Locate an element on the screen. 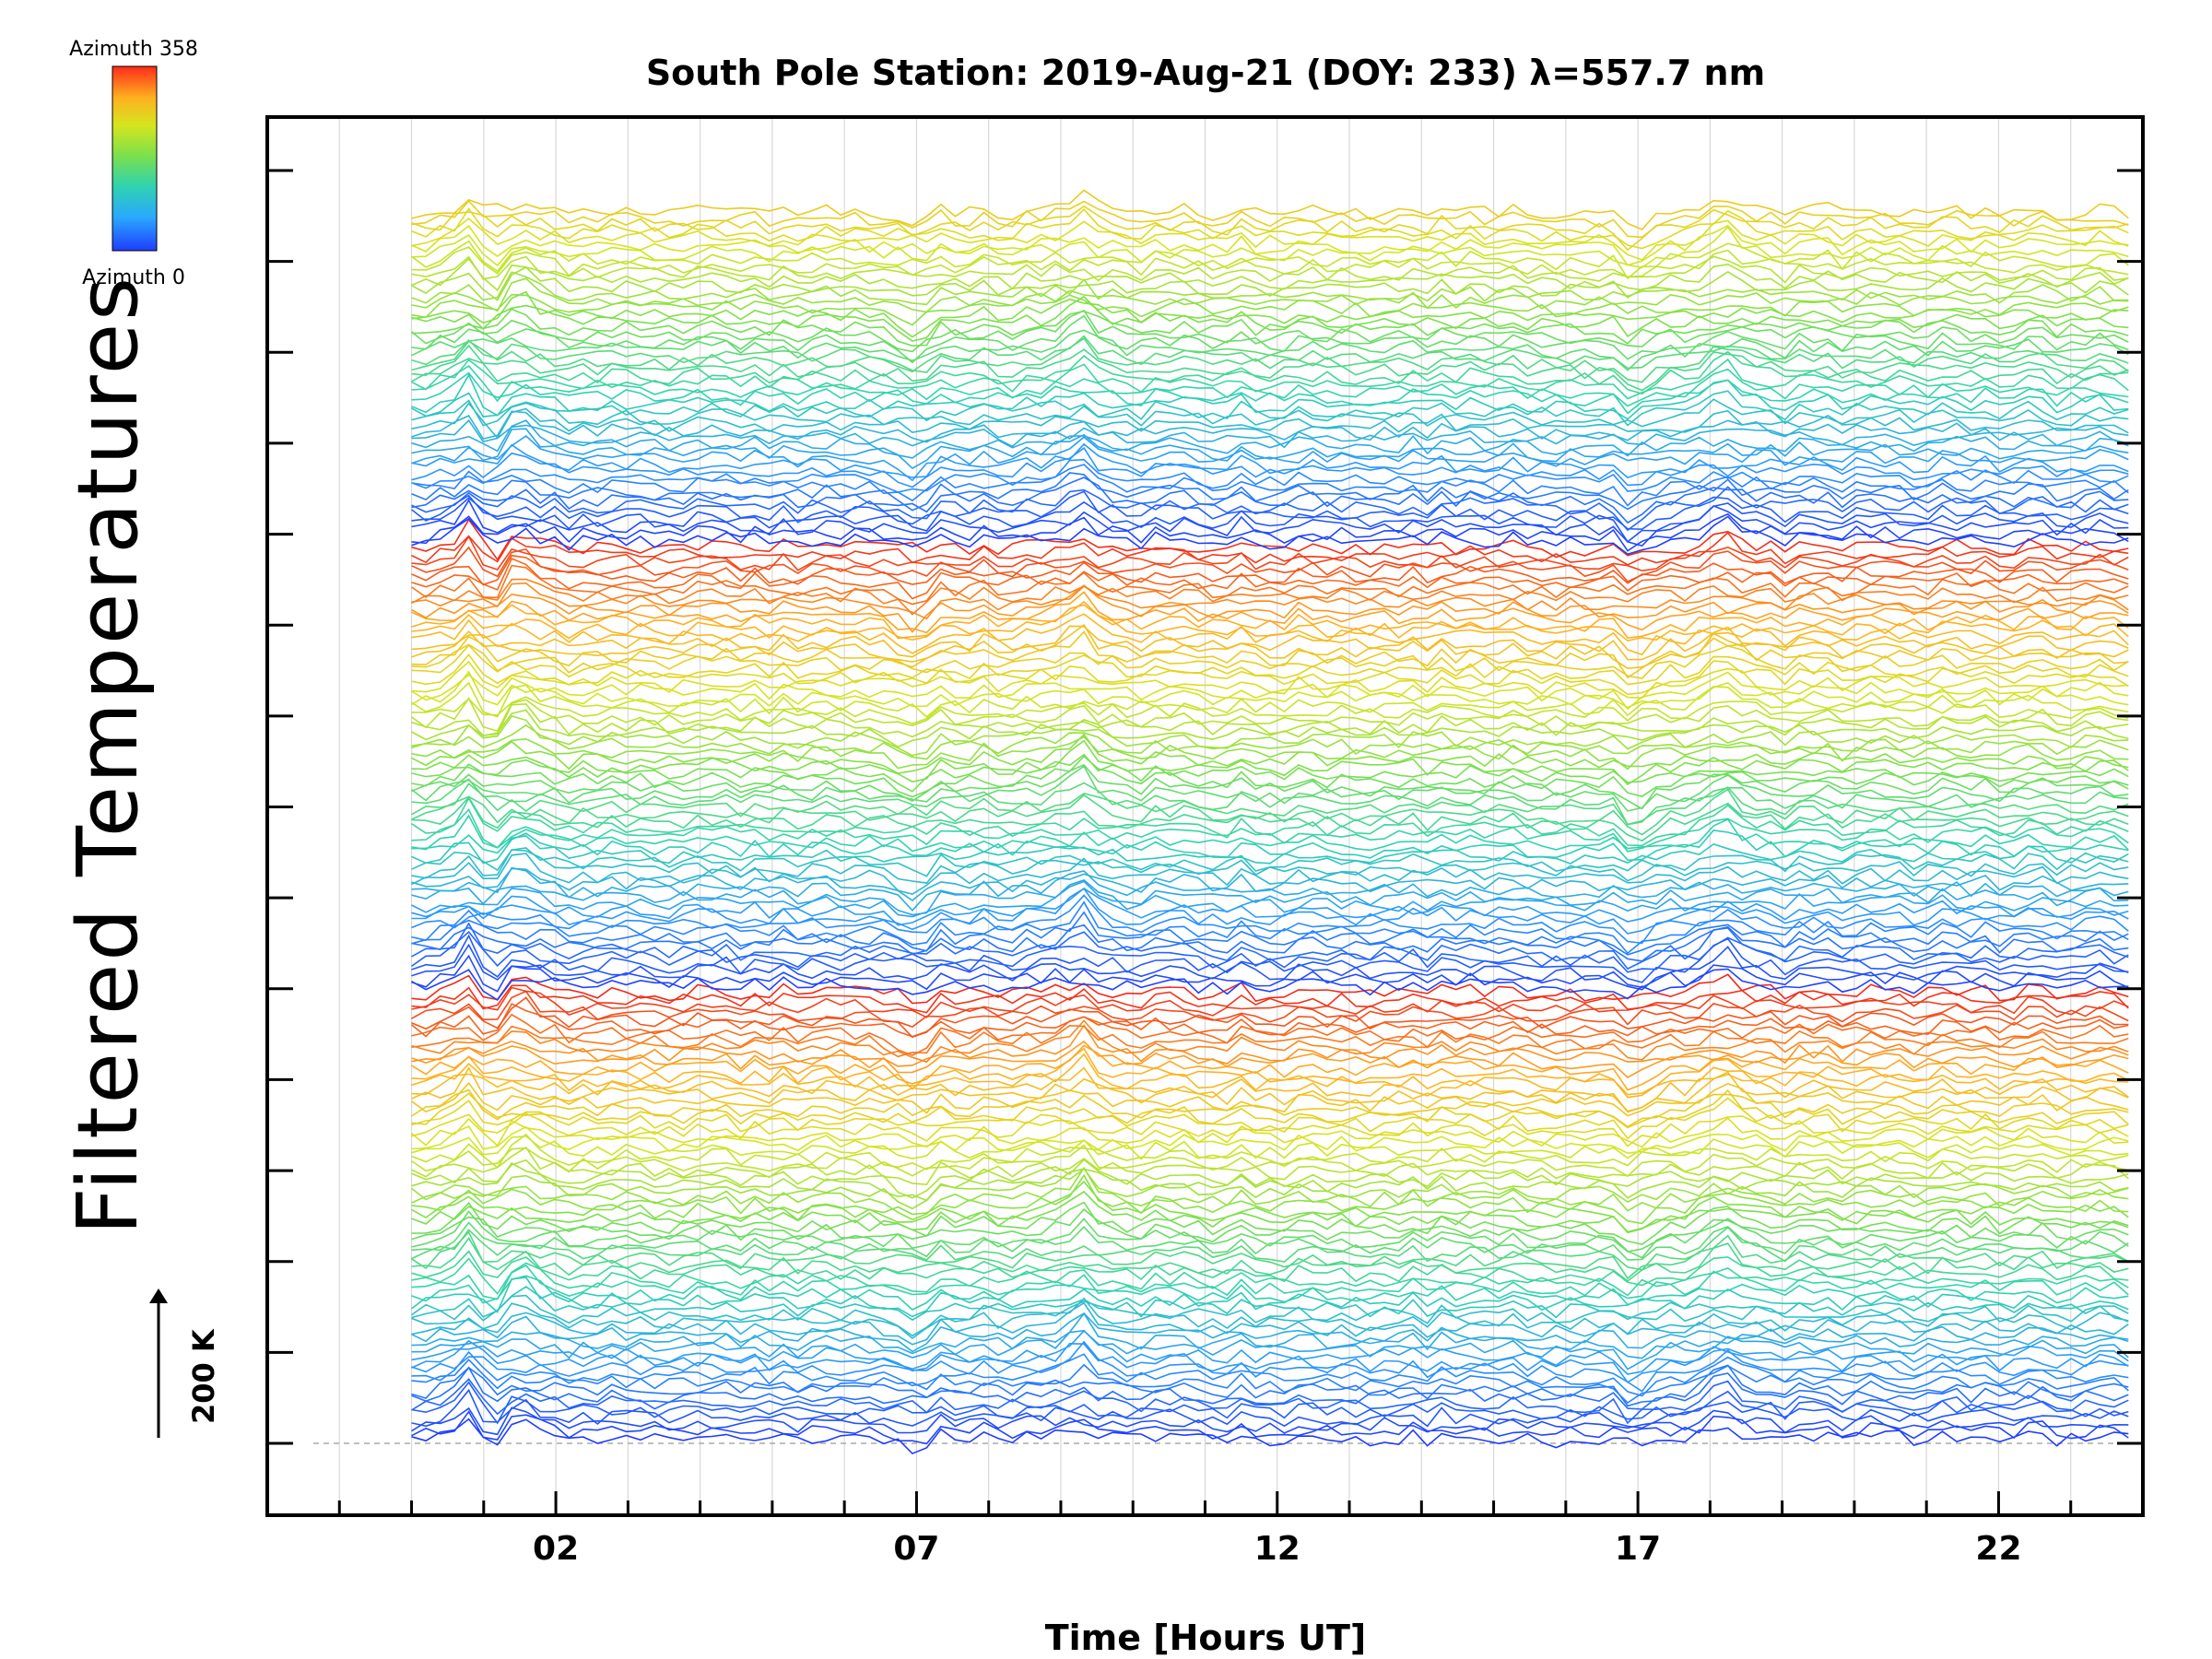  x-tick-label: 12 is located at coordinates (1277, 1549).